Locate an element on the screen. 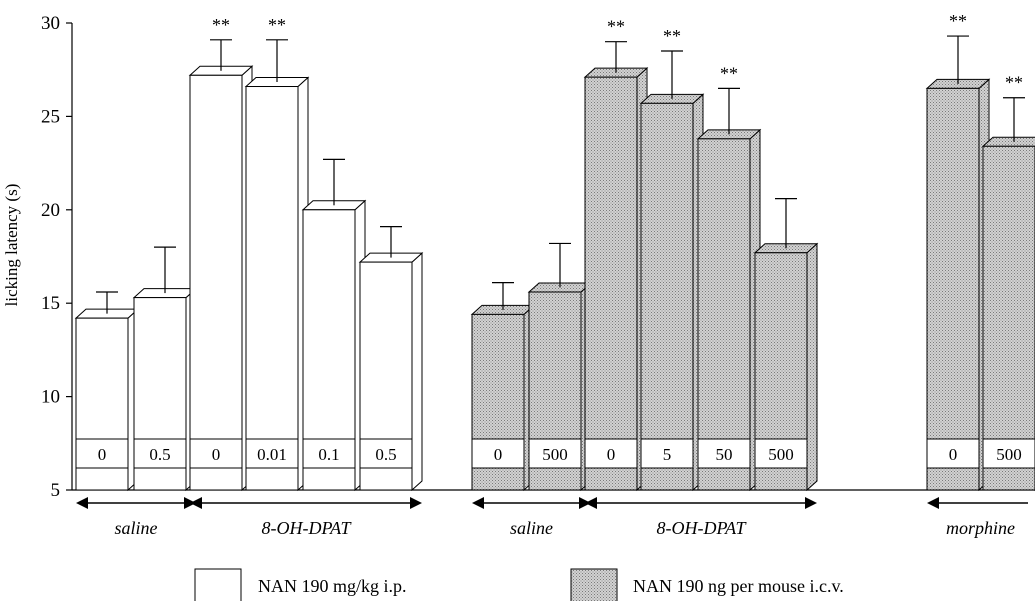  bar-2: ** 0 is located at coordinates (221, 253).